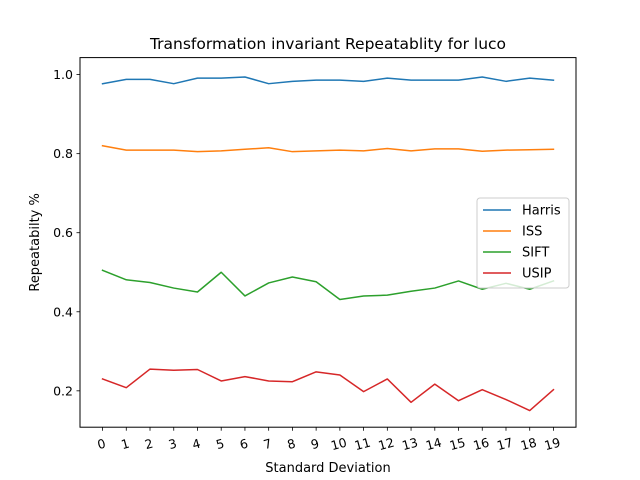  Describe the element at coordinates (197, 444) in the screenshot. I see `x-tick-label: 4` at that location.